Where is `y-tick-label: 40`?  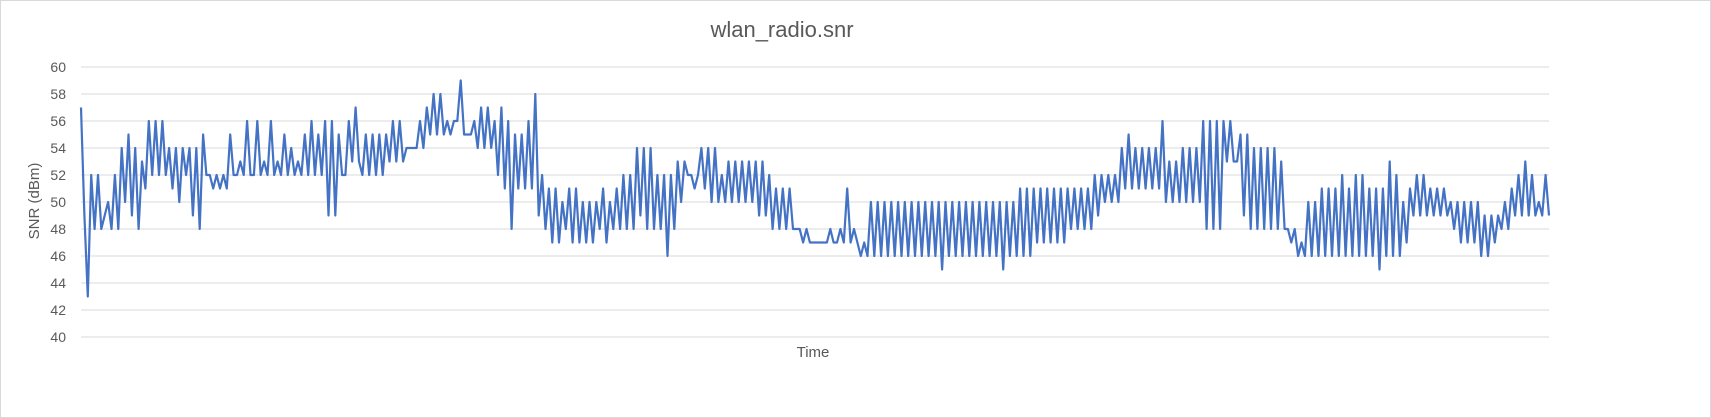
y-tick-label: 40 is located at coordinates (58, 337).